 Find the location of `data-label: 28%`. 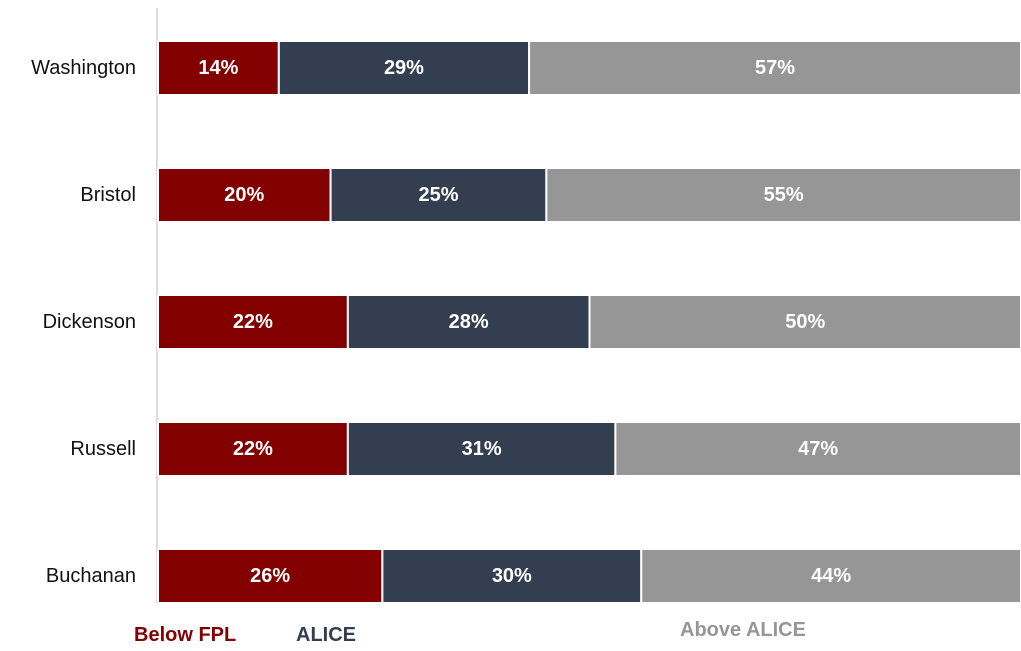

data-label: 28% is located at coordinates (469, 322).